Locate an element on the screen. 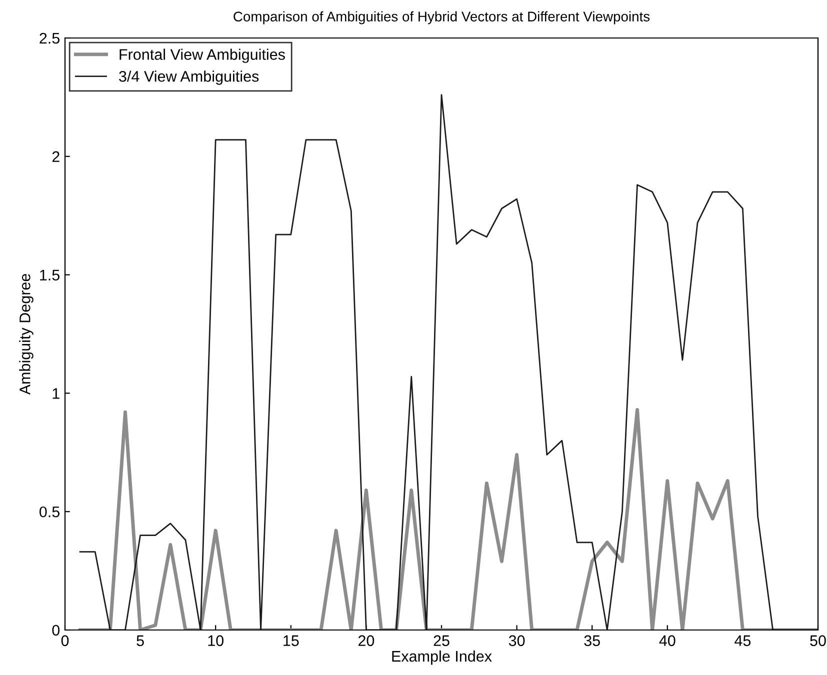  y-axis-title: Ambiguity Degree is located at coordinates (26, 334).